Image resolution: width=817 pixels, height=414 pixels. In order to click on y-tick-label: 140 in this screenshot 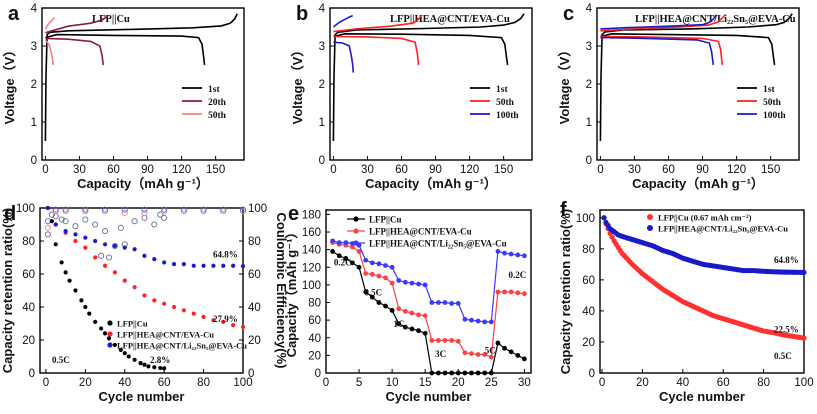, I will do `click(311, 251)`.